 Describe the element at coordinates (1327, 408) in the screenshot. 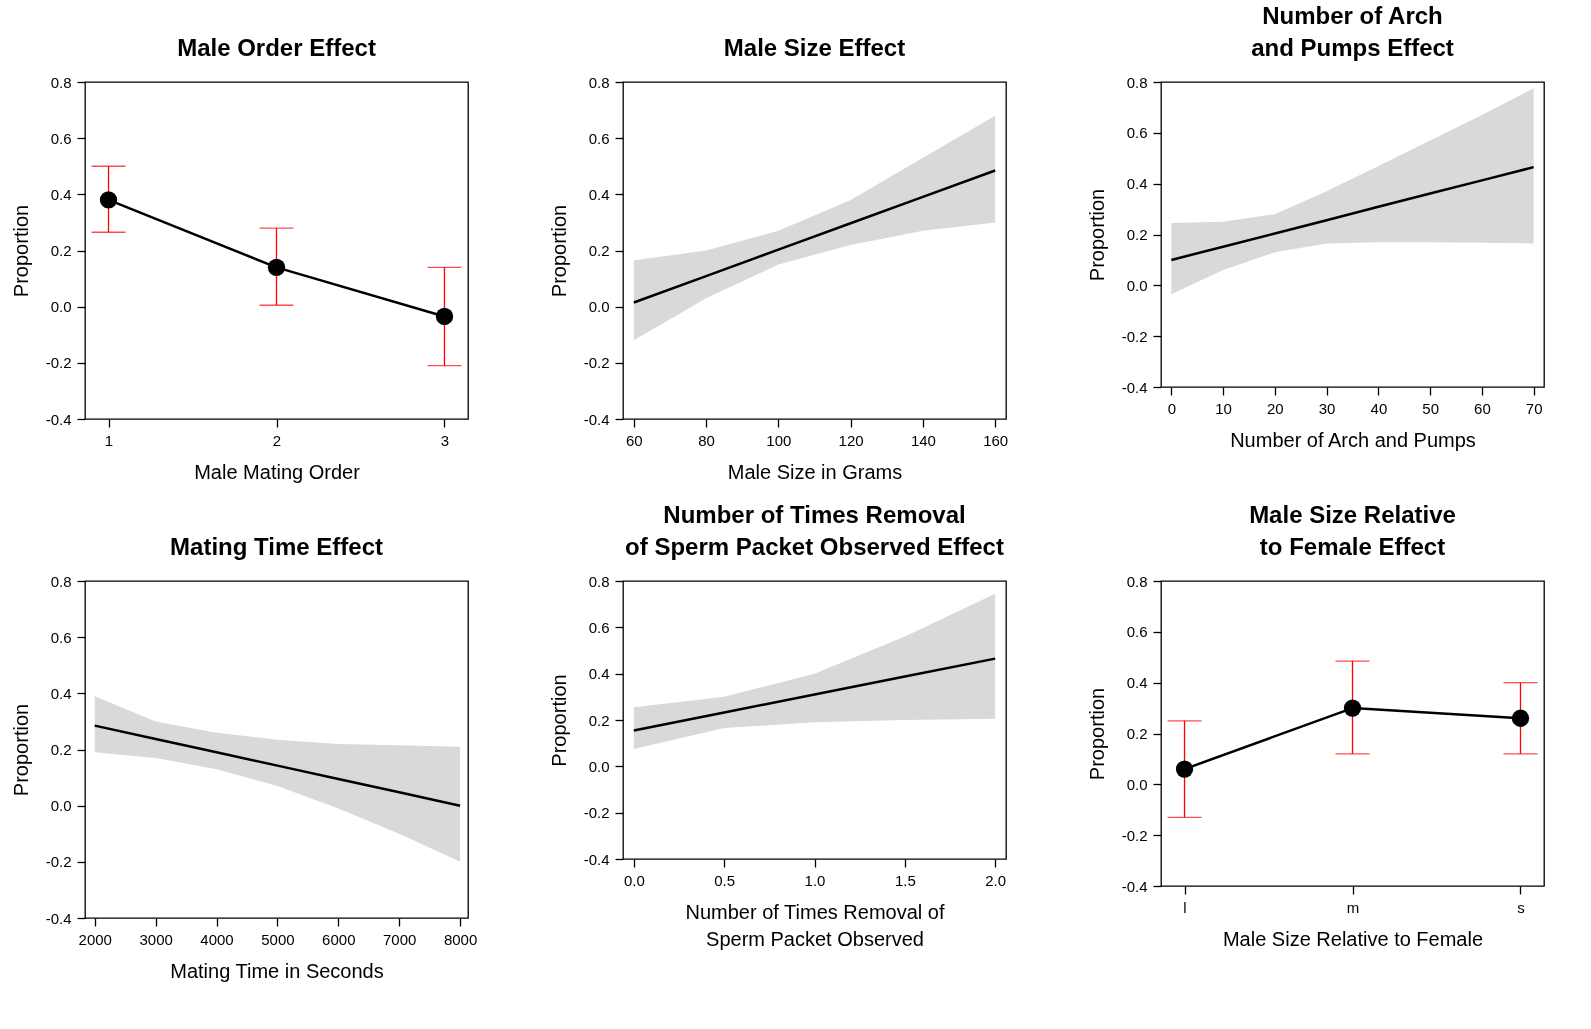

I see `x-tick-label: 30` at that location.